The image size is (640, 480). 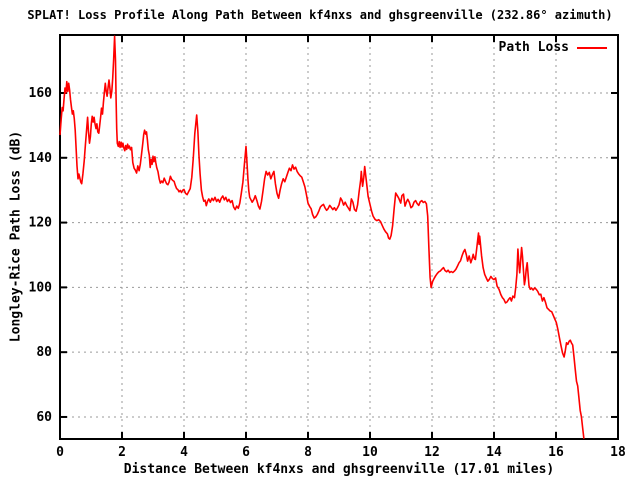 I want to click on x-tick-label: 4, so click(x=184, y=452).